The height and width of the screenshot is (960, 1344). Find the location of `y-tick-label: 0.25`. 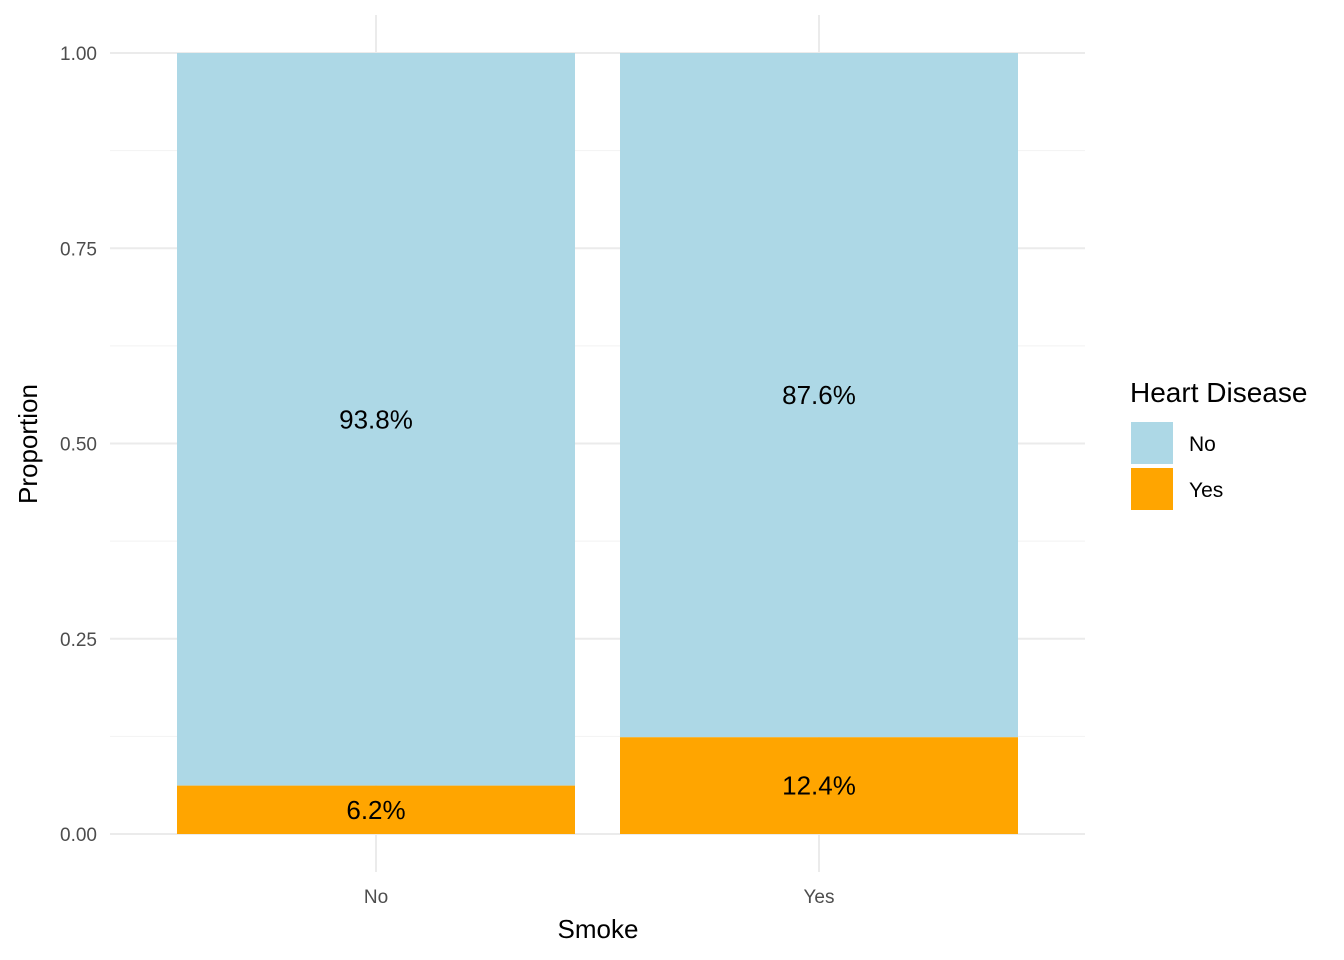

y-tick-label: 0.25 is located at coordinates (78, 640).